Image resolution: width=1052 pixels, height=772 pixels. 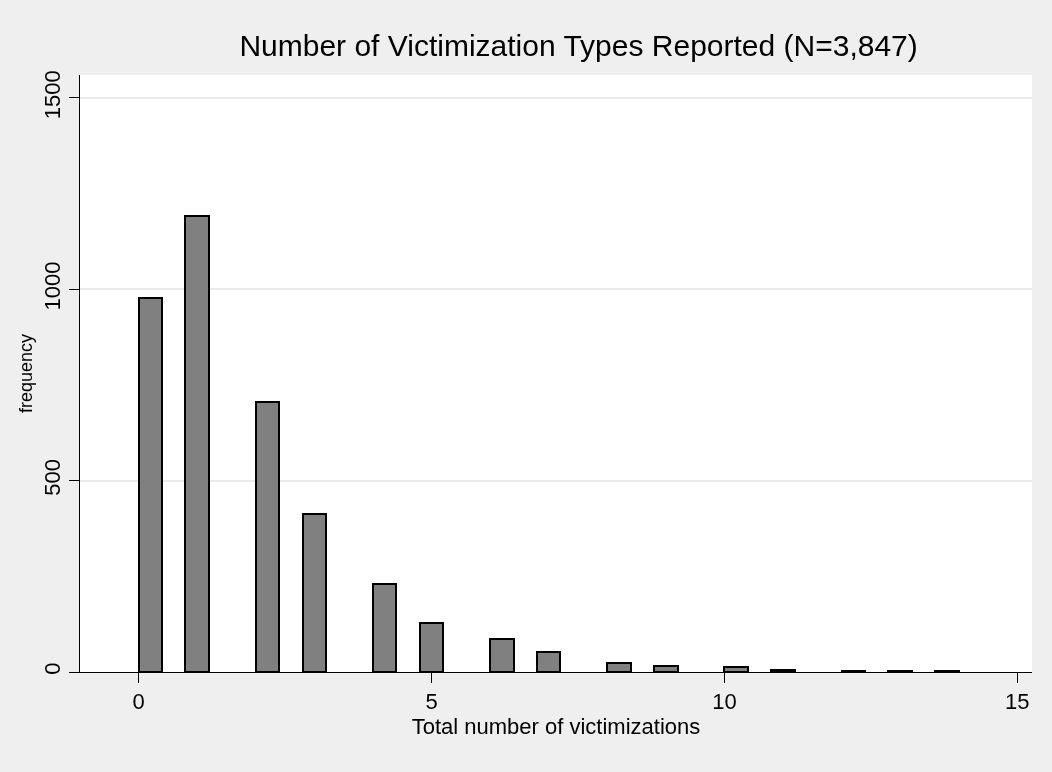 I want to click on y-tick-label: 500, so click(x=53, y=477).